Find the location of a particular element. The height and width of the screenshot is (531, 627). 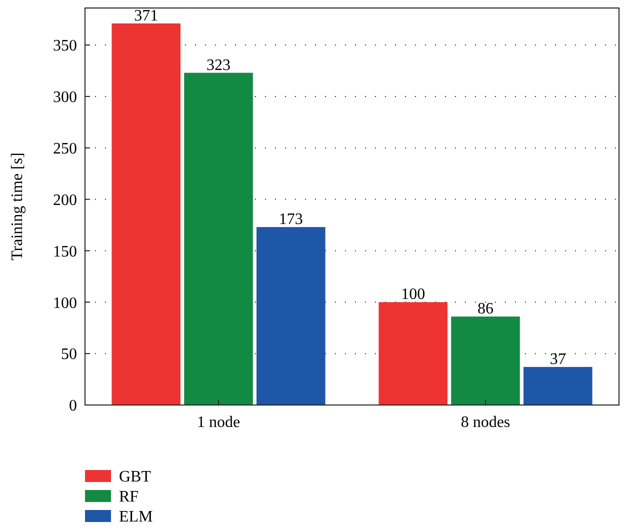

data-label: 37 is located at coordinates (558, 359).